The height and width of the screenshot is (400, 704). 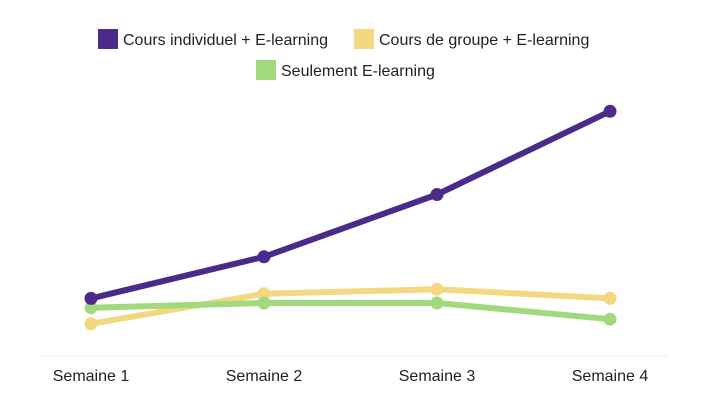 I want to click on legend-label: Cours individuel + E-learning, so click(x=225, y=40).